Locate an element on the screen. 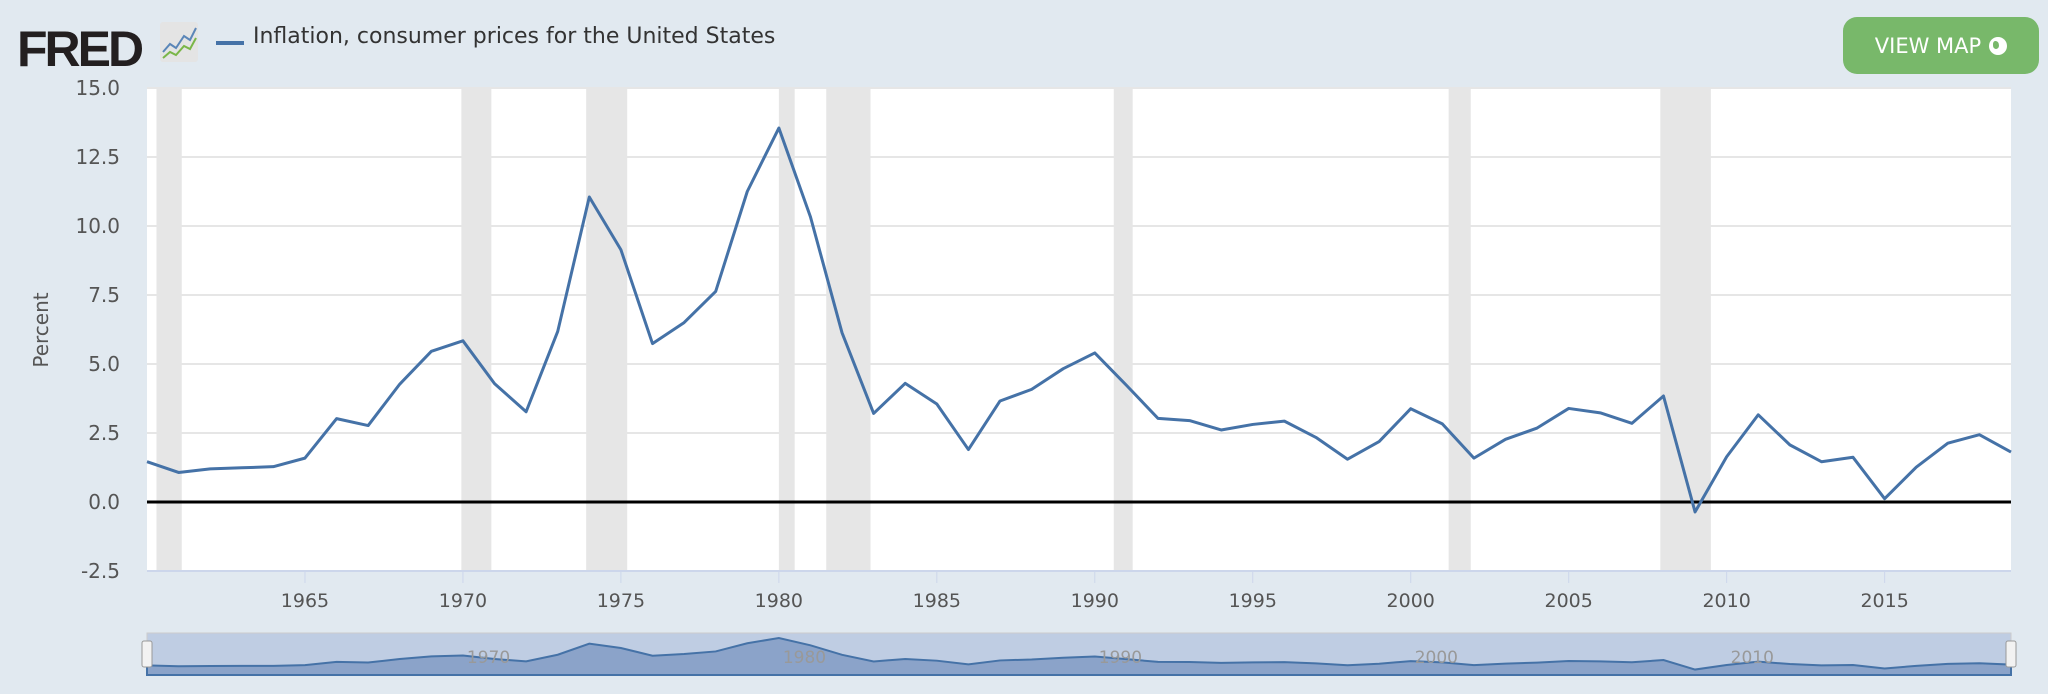  y-tick-label: 0.0 is located at coordinates (104, 502).